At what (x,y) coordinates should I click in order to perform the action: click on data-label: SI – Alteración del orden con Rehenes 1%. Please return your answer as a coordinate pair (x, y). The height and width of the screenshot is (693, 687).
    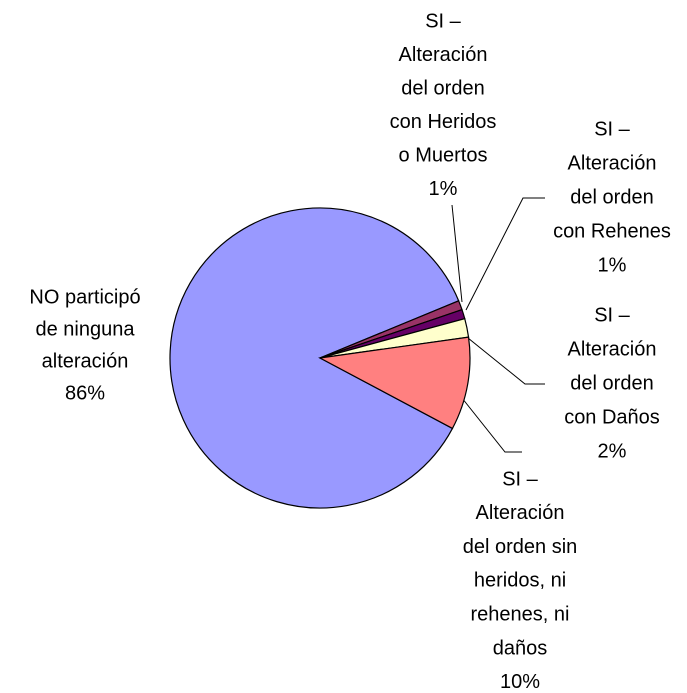
    Looking at the image, I should click on (612, 197).